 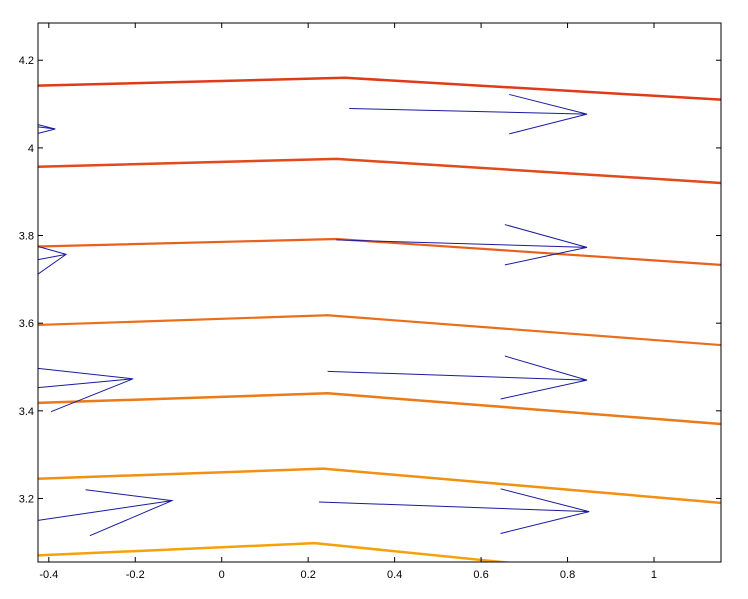 I want to click on y-tick-label: 4.2, so click(x=26, y=61).